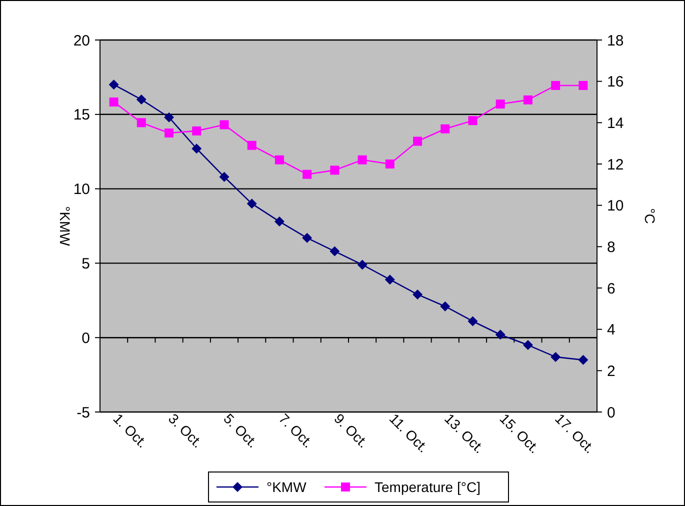  What do you see at coordinates (427, 486) in the screenshot?
I see `legend-label: Temperature [°C]` at bounding box center [427, 486].